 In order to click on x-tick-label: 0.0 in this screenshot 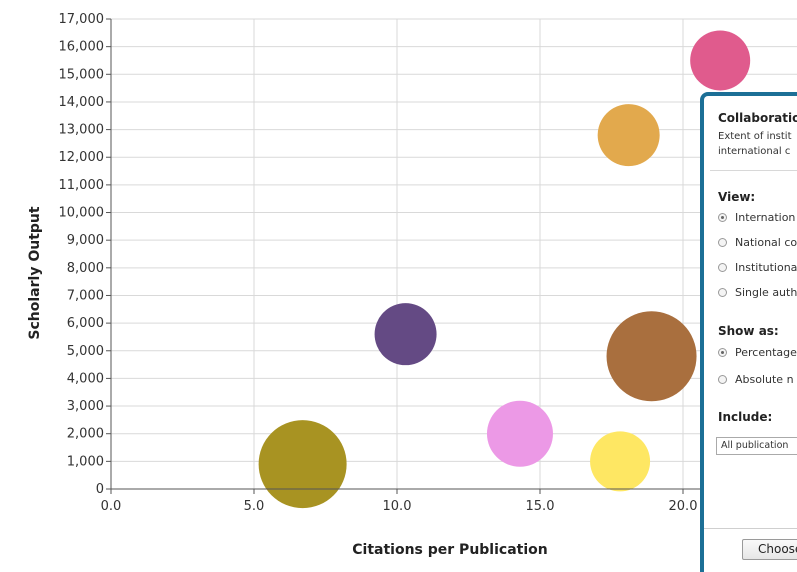, I will do `click(111, 506)`.